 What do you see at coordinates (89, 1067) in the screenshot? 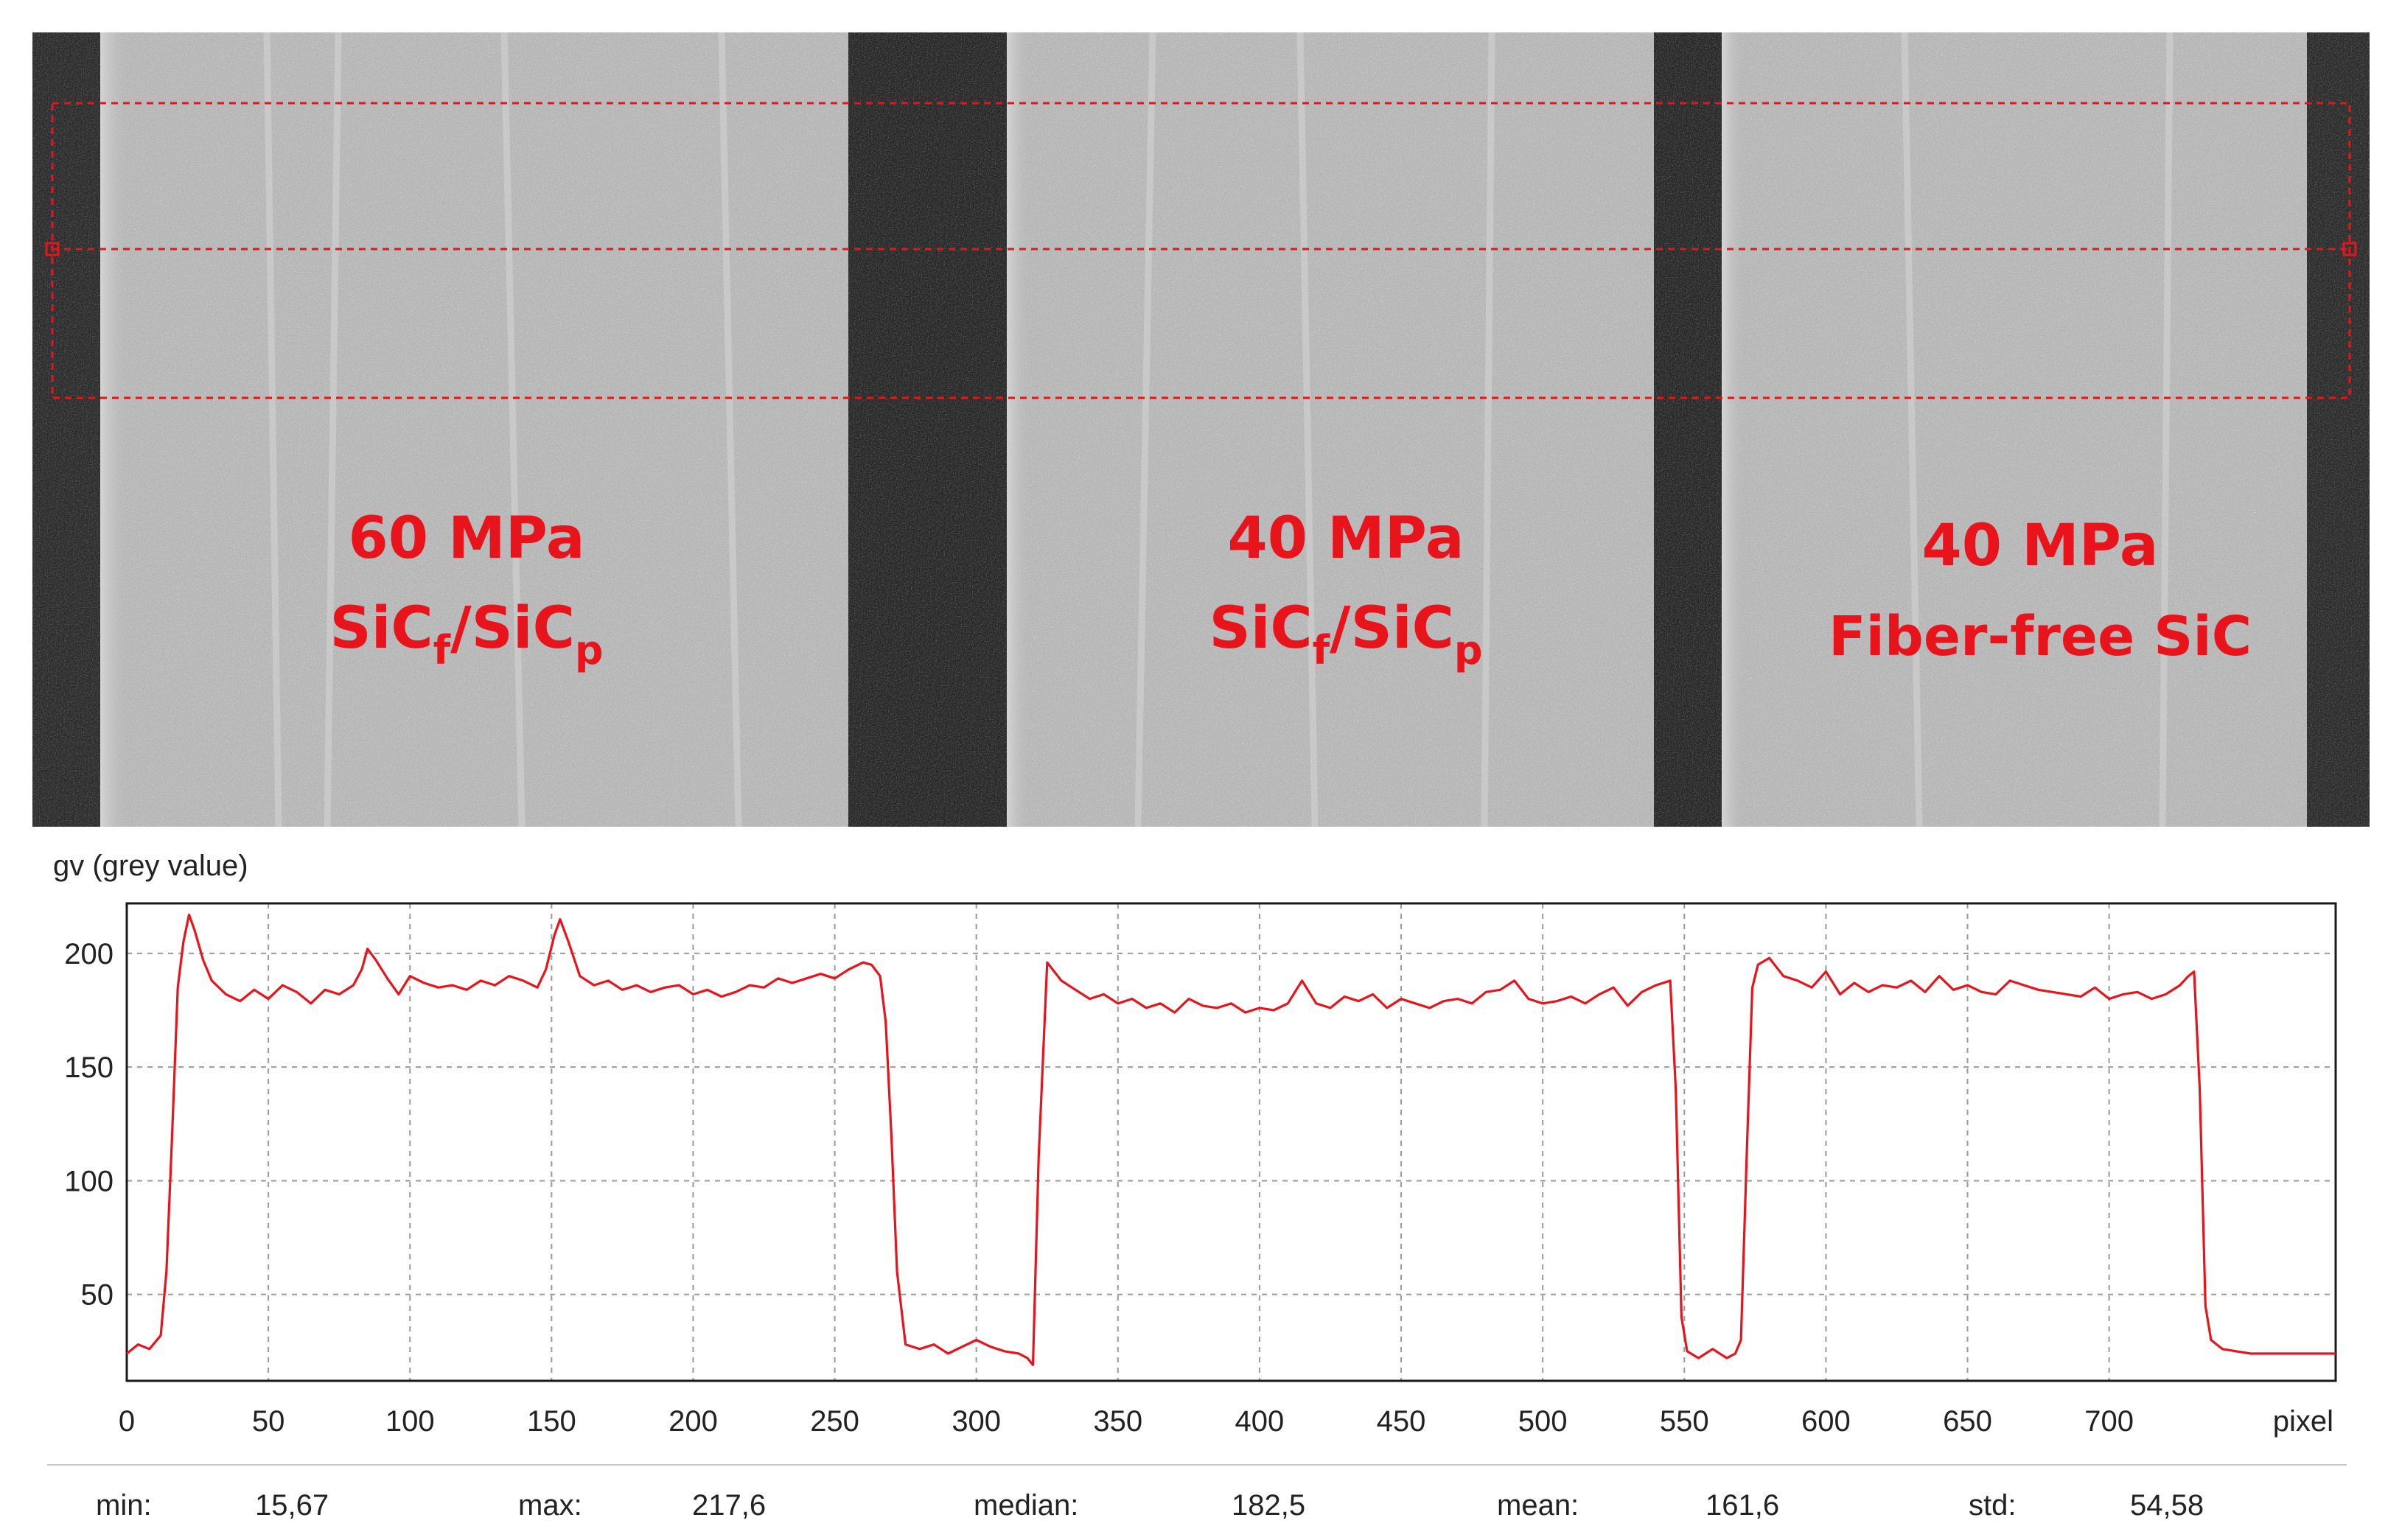
I see `y-tick-label: 150` at bounding box center [89, 1067].